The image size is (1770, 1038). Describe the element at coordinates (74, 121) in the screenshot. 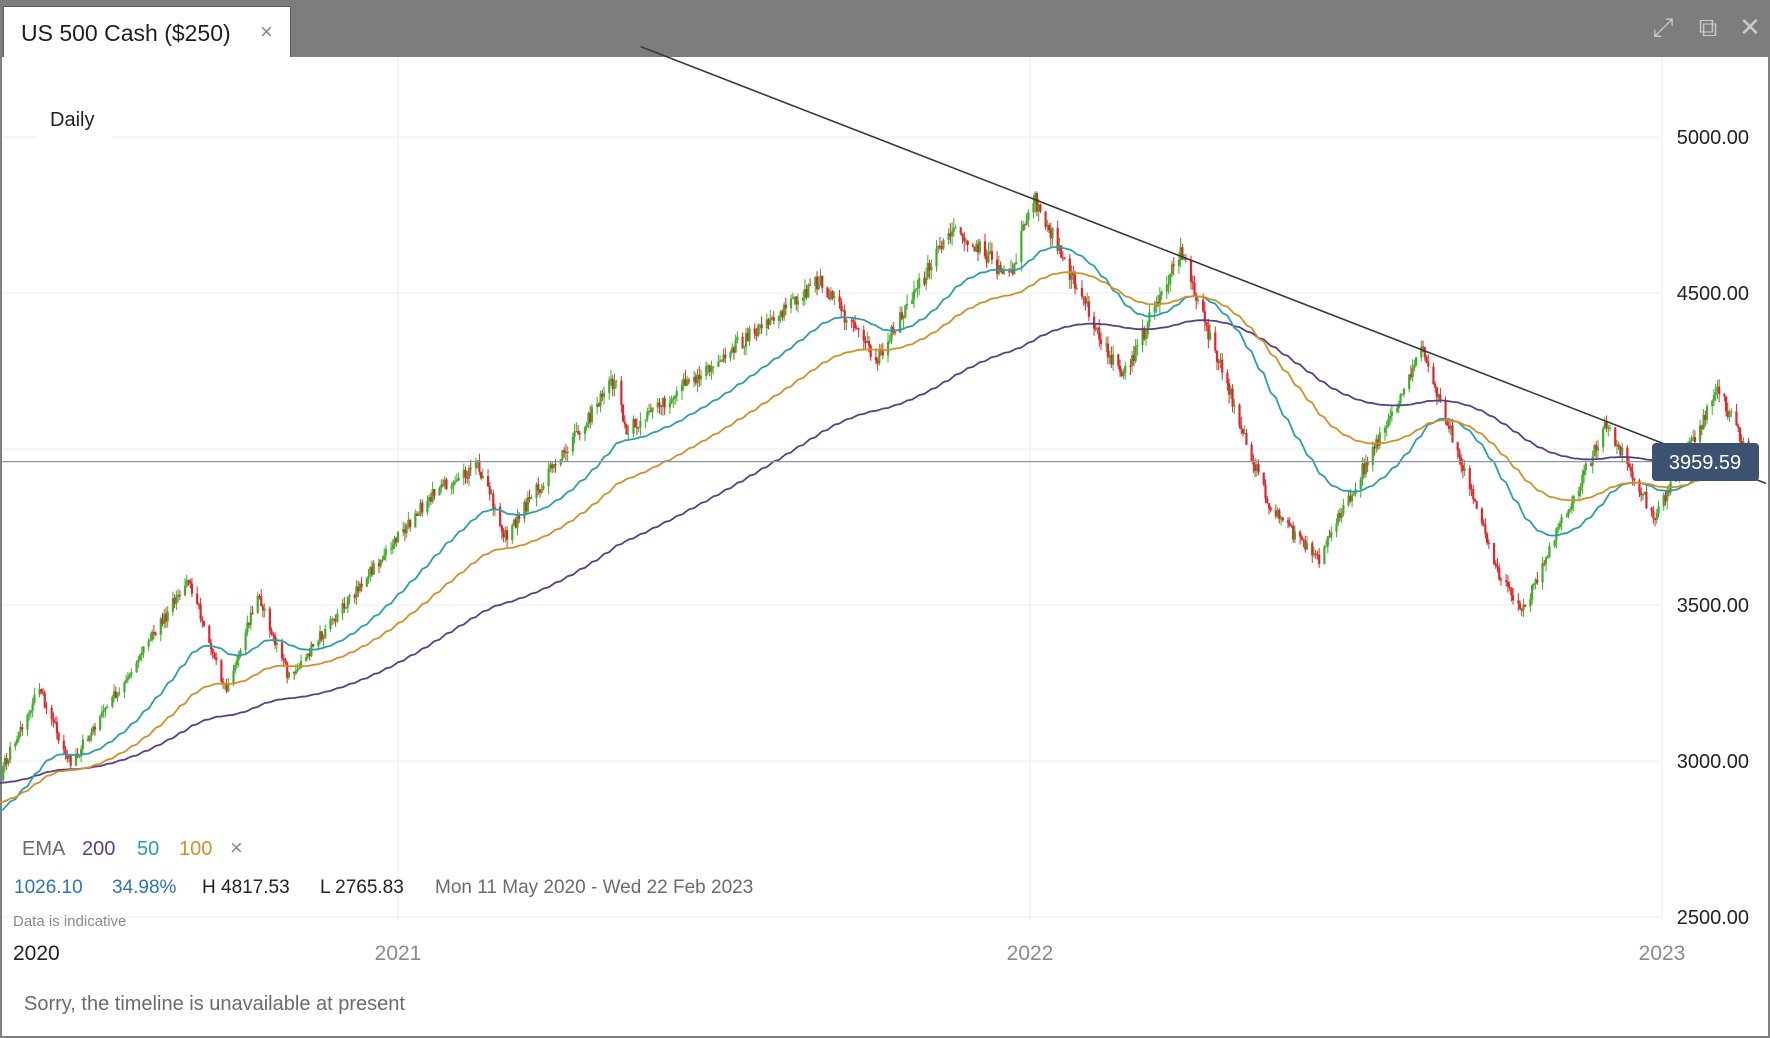

I see `interval-badge` at that location.